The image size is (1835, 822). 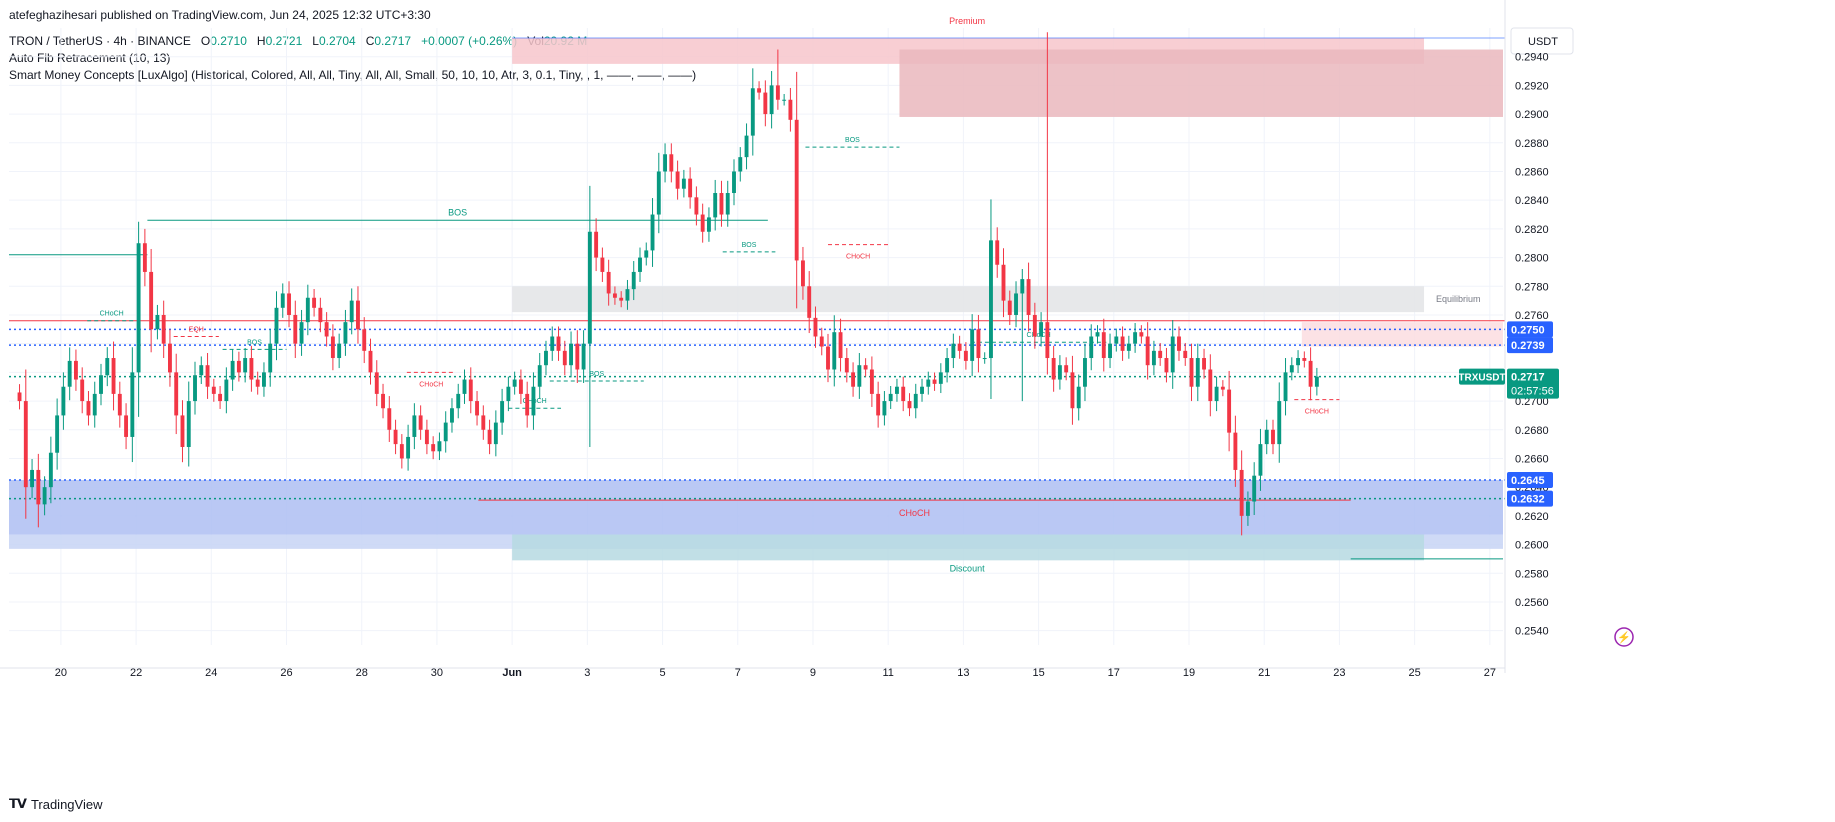 I want to click on x-tick-label: 24, so click(x=211, y=673).